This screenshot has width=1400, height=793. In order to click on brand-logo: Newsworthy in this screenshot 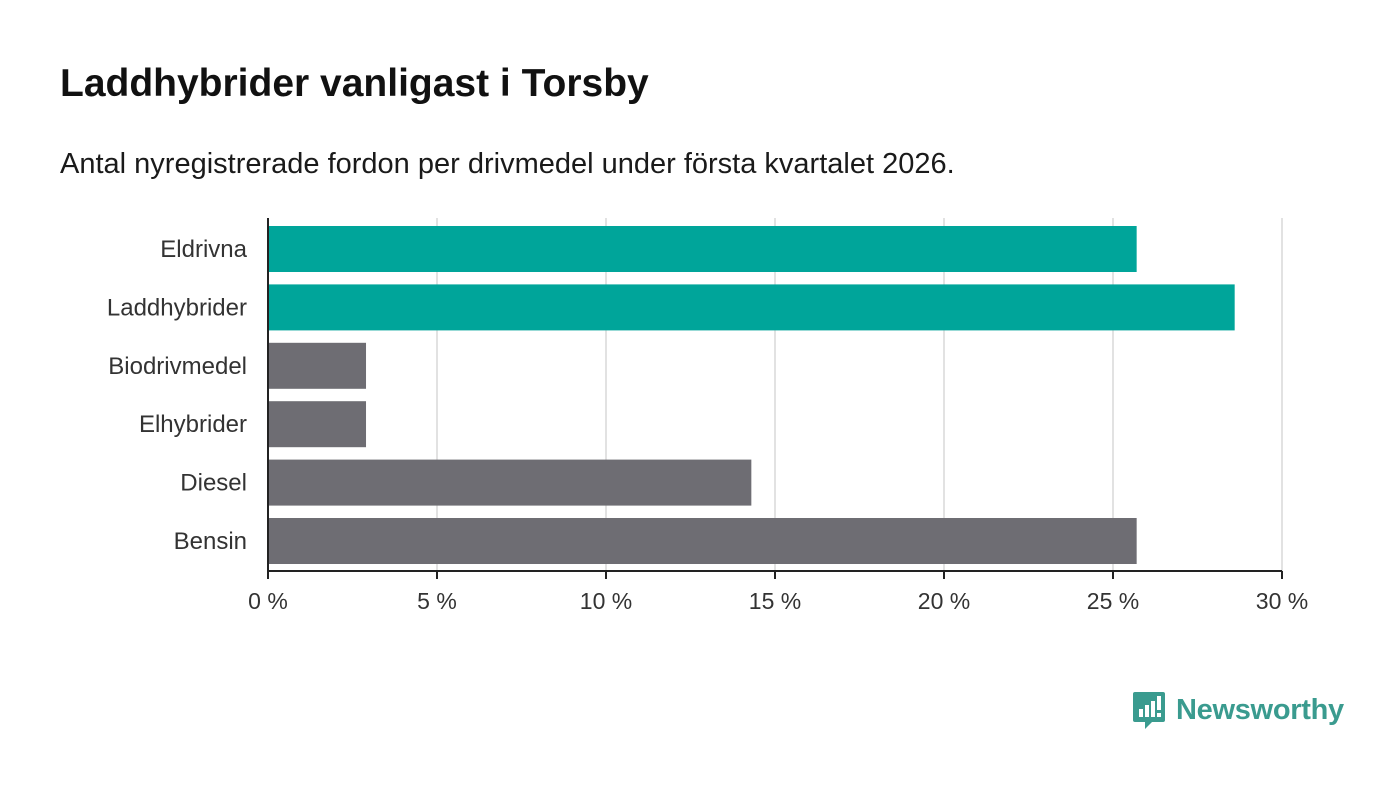, I will do `click(1238, 710)`.